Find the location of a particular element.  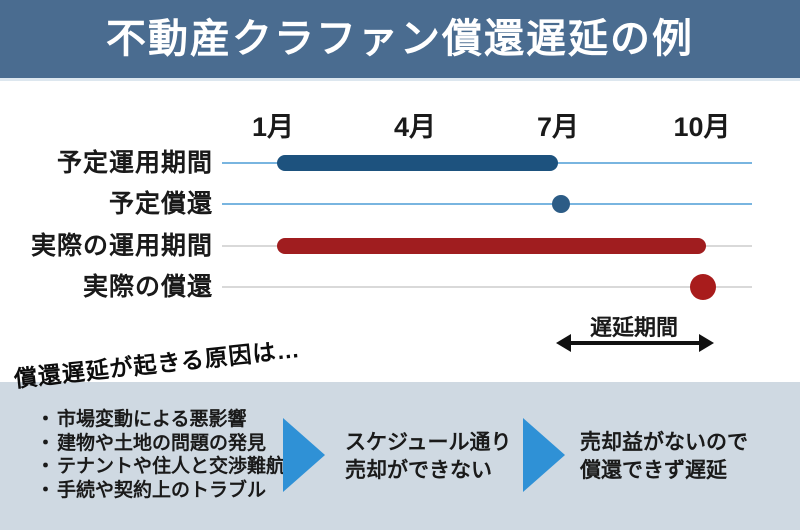

cause-item: ・ テナントや住人と交渉難航 is located at coordinates (160, 467).